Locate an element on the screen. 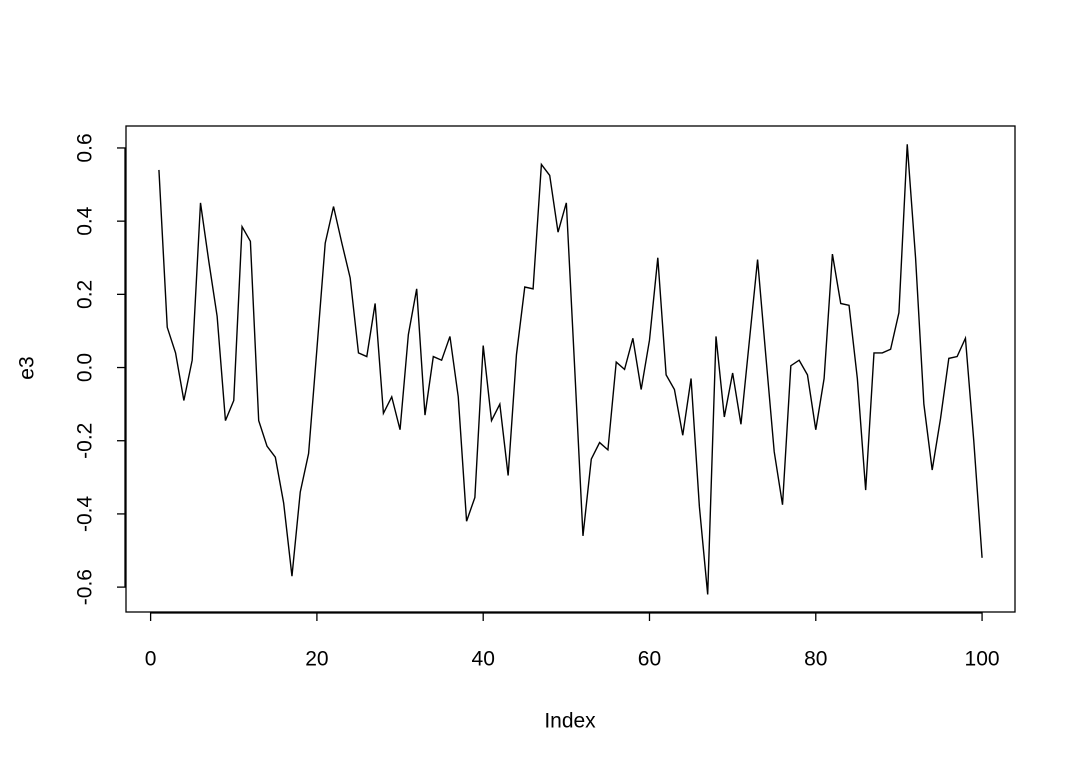 The image size is (1080, 776). y-tick-label: 0.6 is located at coordinates (85, 147).